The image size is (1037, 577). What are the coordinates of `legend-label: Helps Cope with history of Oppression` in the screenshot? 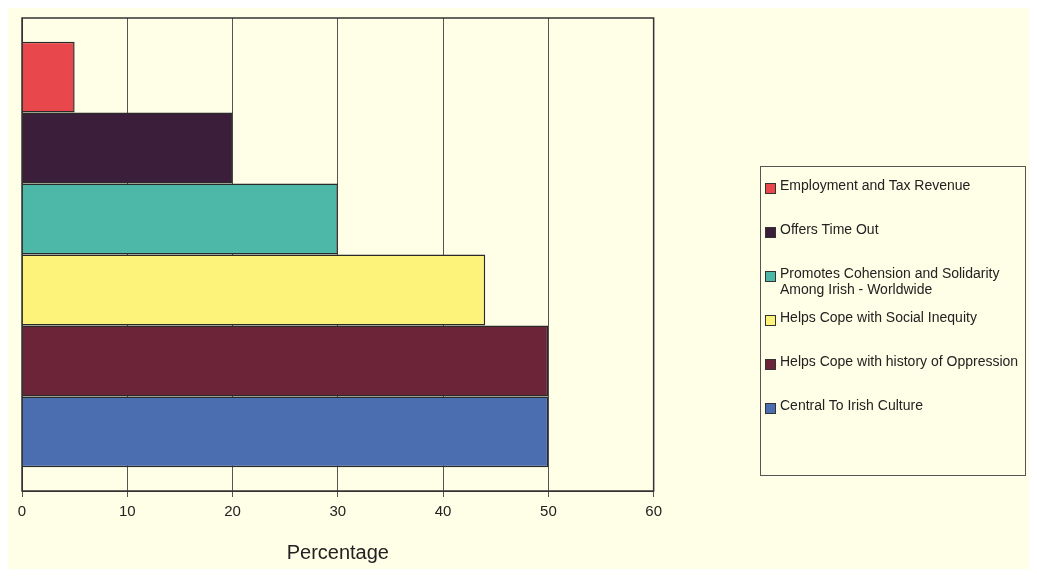 It's located at (899, 361).